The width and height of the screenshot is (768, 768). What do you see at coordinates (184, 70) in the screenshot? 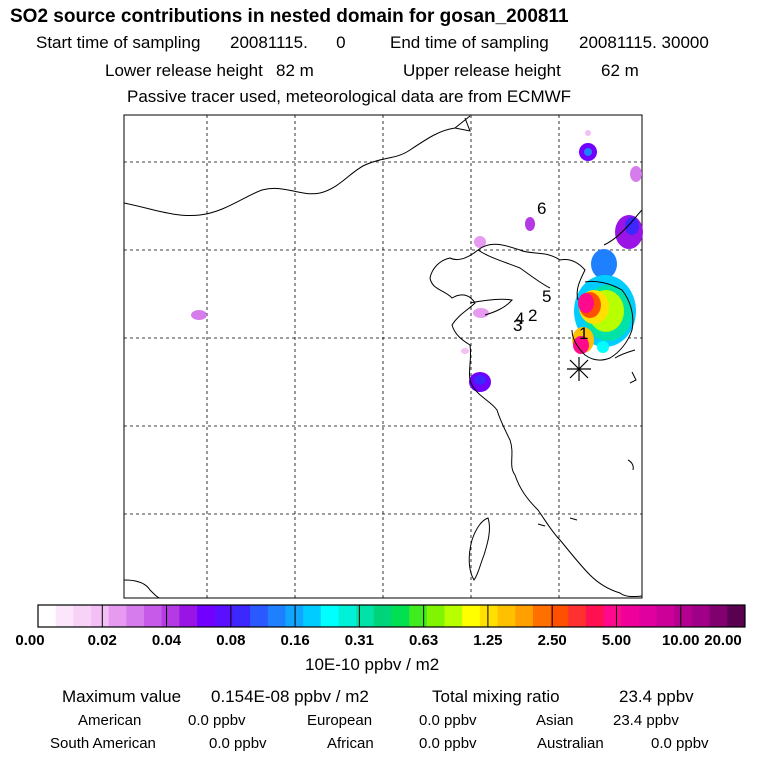
I see `lower-height-label: Lower release height` at bounding box center [184, 70].